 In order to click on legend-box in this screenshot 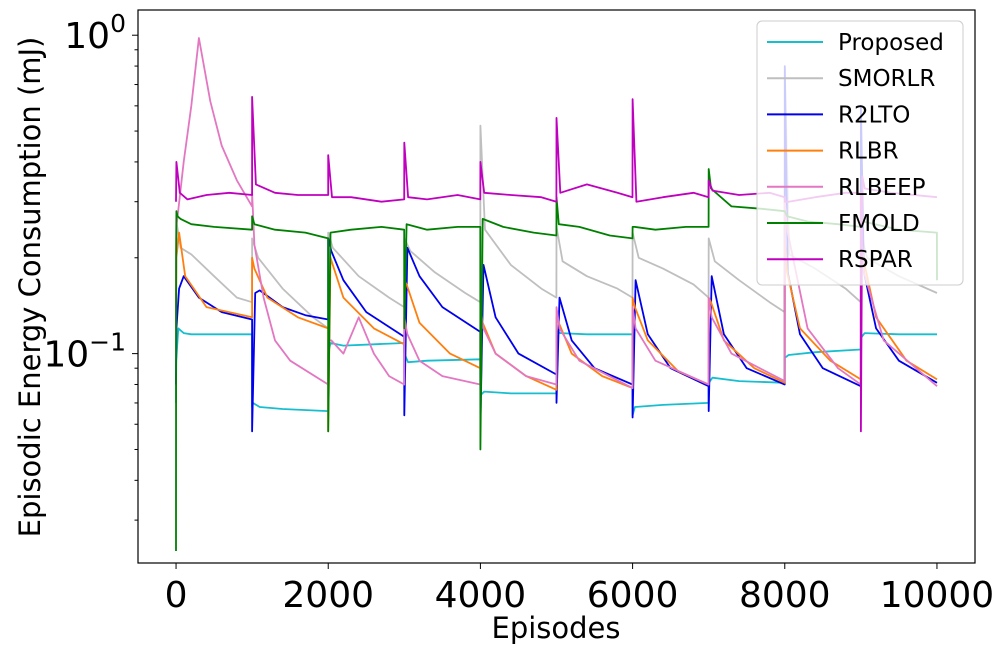, I will do `click(860, 153)`.